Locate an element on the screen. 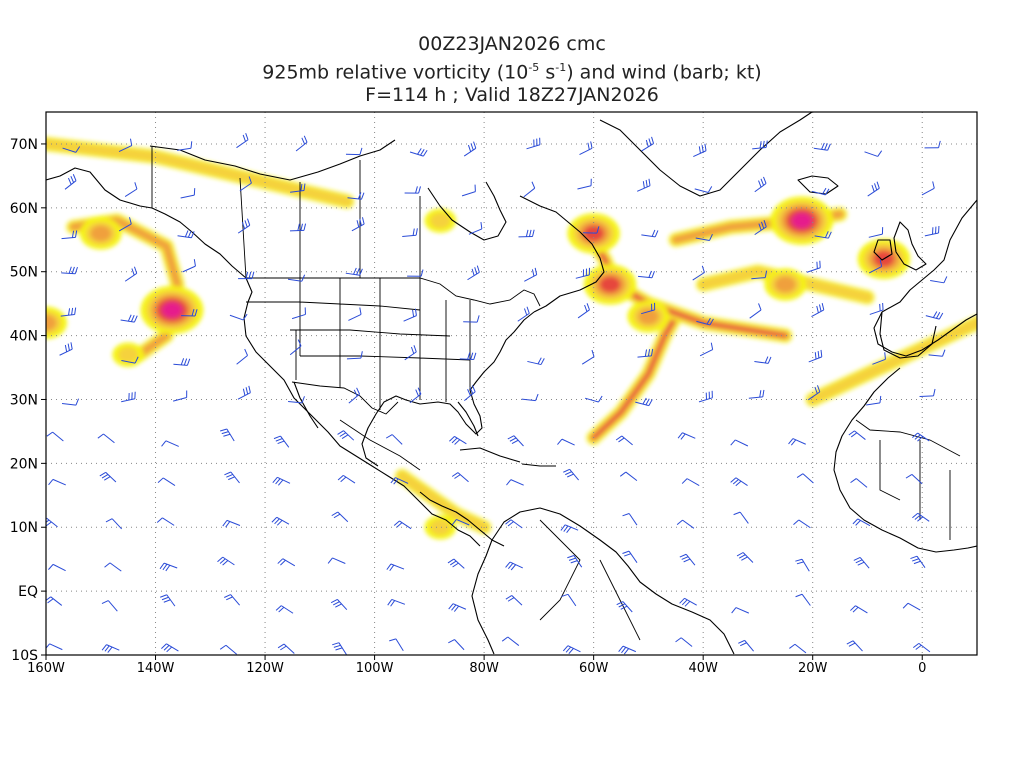  coast-us-east is located at coordinates (448, 389).